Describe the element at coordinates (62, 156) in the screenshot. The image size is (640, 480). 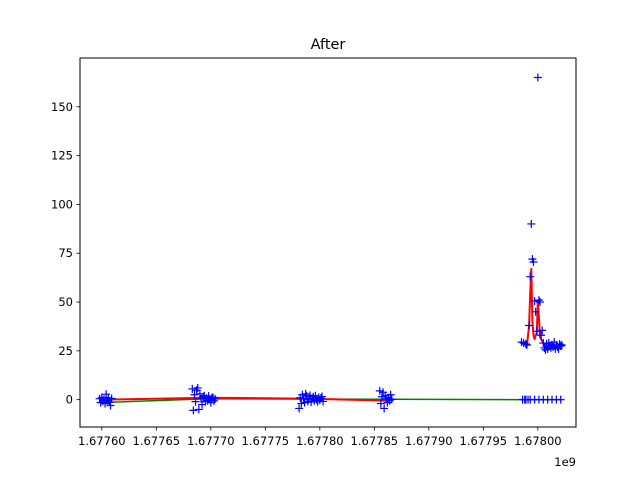
I see `y-tick-label: 125` at that location.